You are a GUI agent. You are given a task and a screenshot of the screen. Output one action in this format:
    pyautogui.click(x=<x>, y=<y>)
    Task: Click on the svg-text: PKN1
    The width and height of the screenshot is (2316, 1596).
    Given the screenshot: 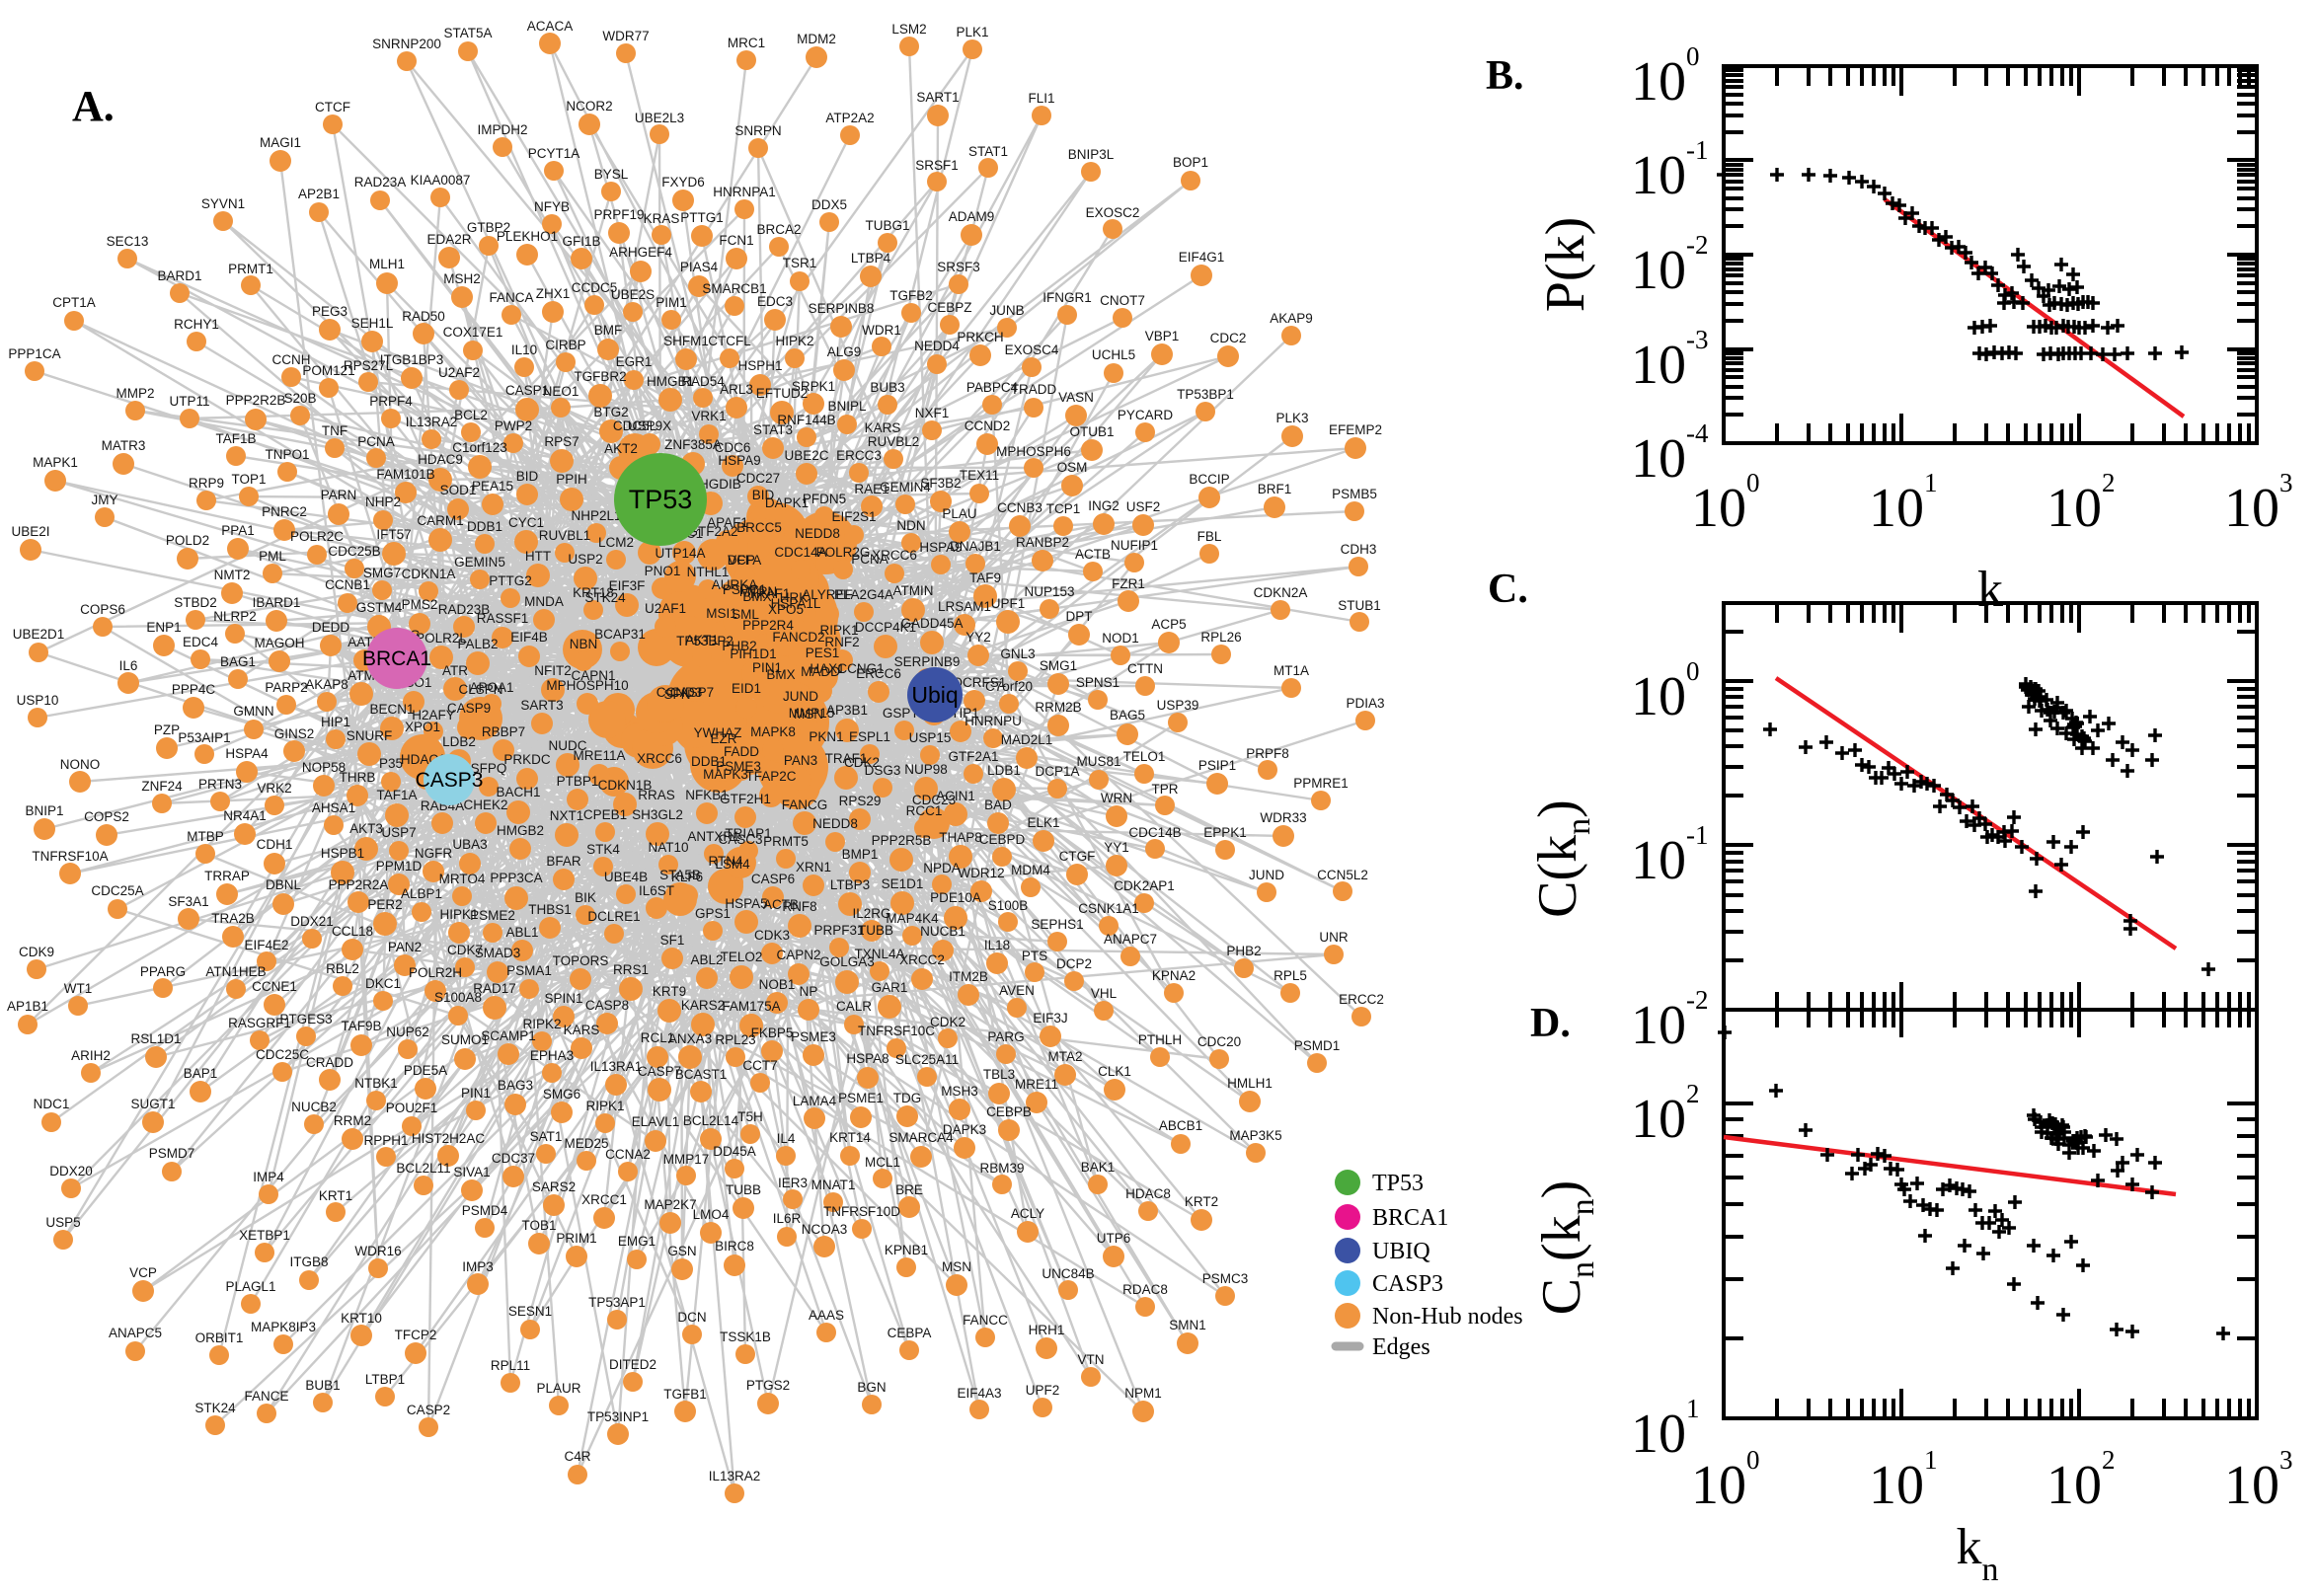 What is the action you would take?
    pyautogui.click(x=826, y=736)
    